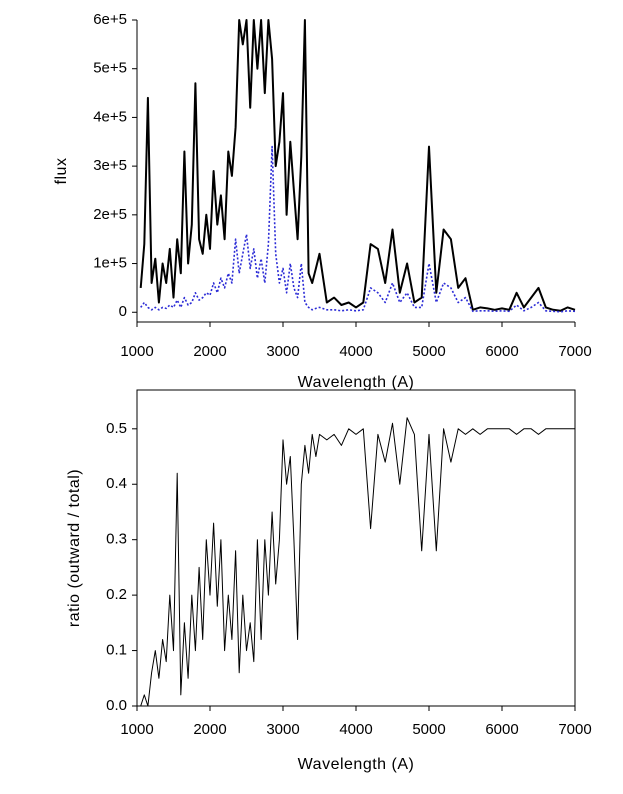  I want to click on y-tick-label: 0.1, so click(116, 650).